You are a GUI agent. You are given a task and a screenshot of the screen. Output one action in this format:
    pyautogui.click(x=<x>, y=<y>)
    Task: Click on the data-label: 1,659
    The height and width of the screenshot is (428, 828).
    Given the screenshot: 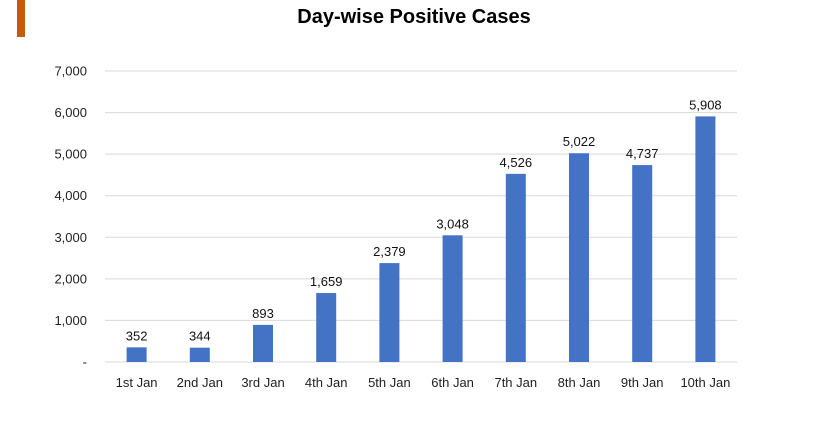 What is the action you would take?
    pyautogui.click(x=326, y=281)
    